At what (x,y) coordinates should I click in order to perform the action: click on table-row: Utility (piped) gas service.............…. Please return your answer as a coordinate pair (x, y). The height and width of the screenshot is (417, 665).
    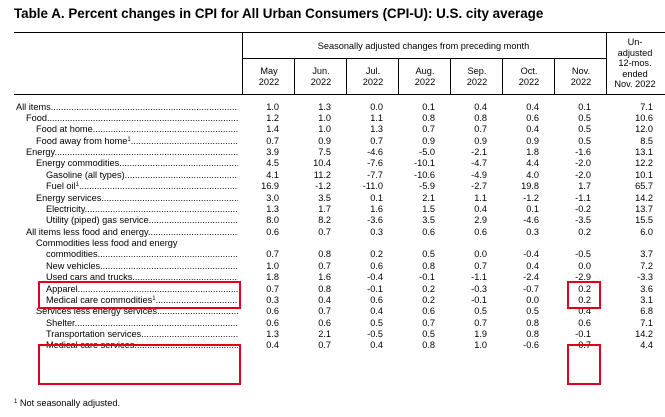
    Looking at the image, I should click on (332, 220).